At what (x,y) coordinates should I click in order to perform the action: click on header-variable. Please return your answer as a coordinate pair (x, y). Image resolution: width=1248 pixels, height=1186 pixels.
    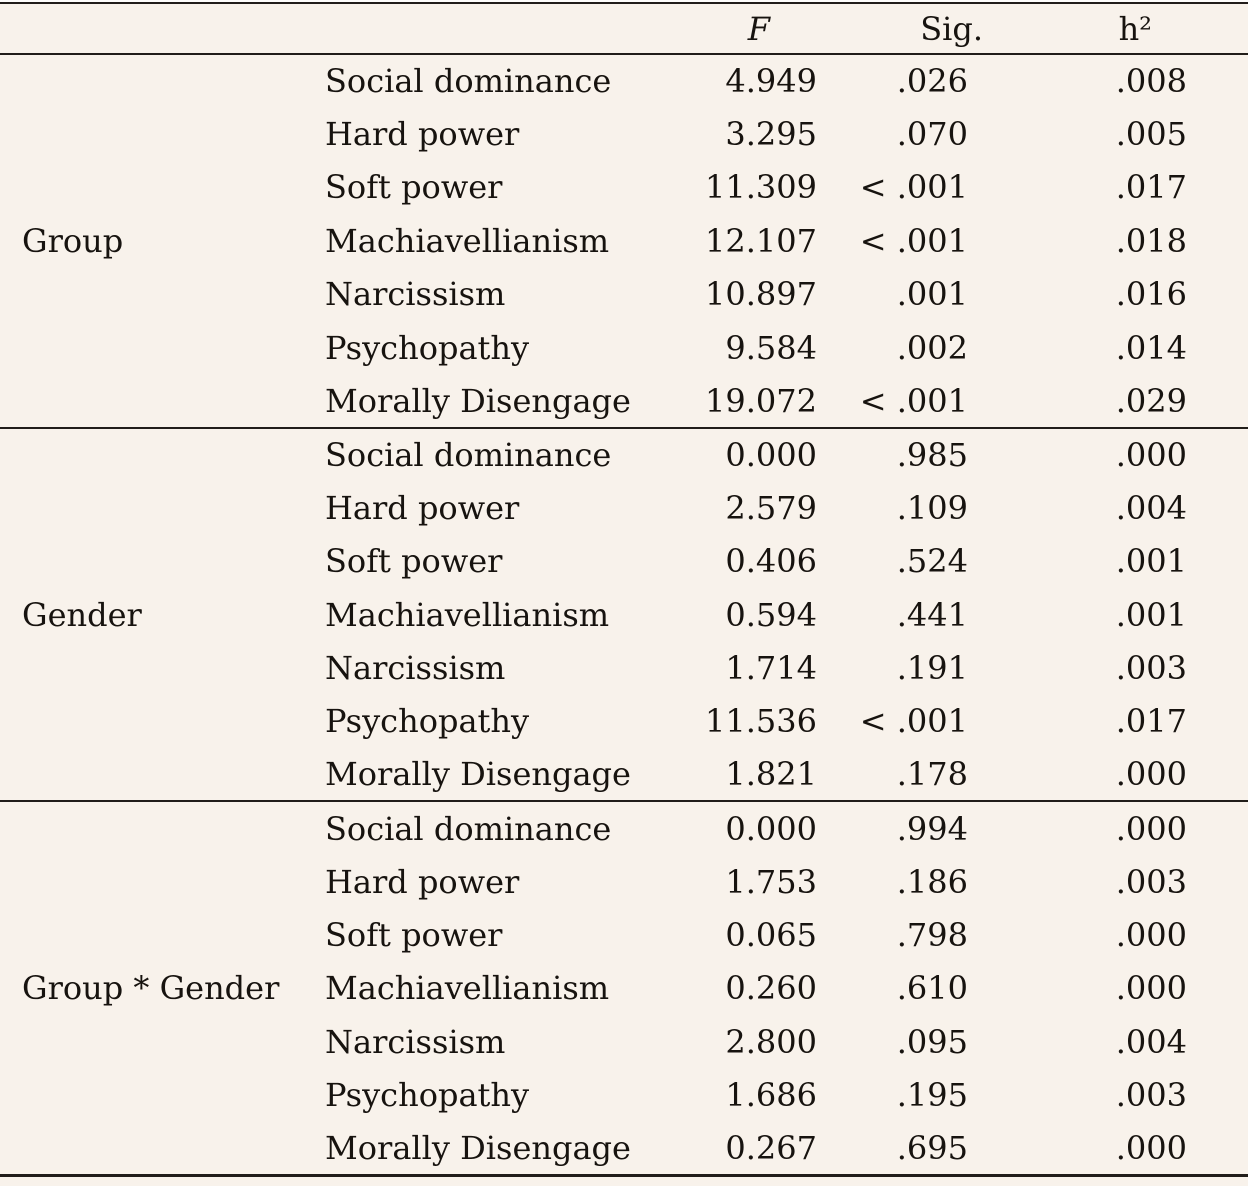
    Looking at the image, I should click on (478, 28).